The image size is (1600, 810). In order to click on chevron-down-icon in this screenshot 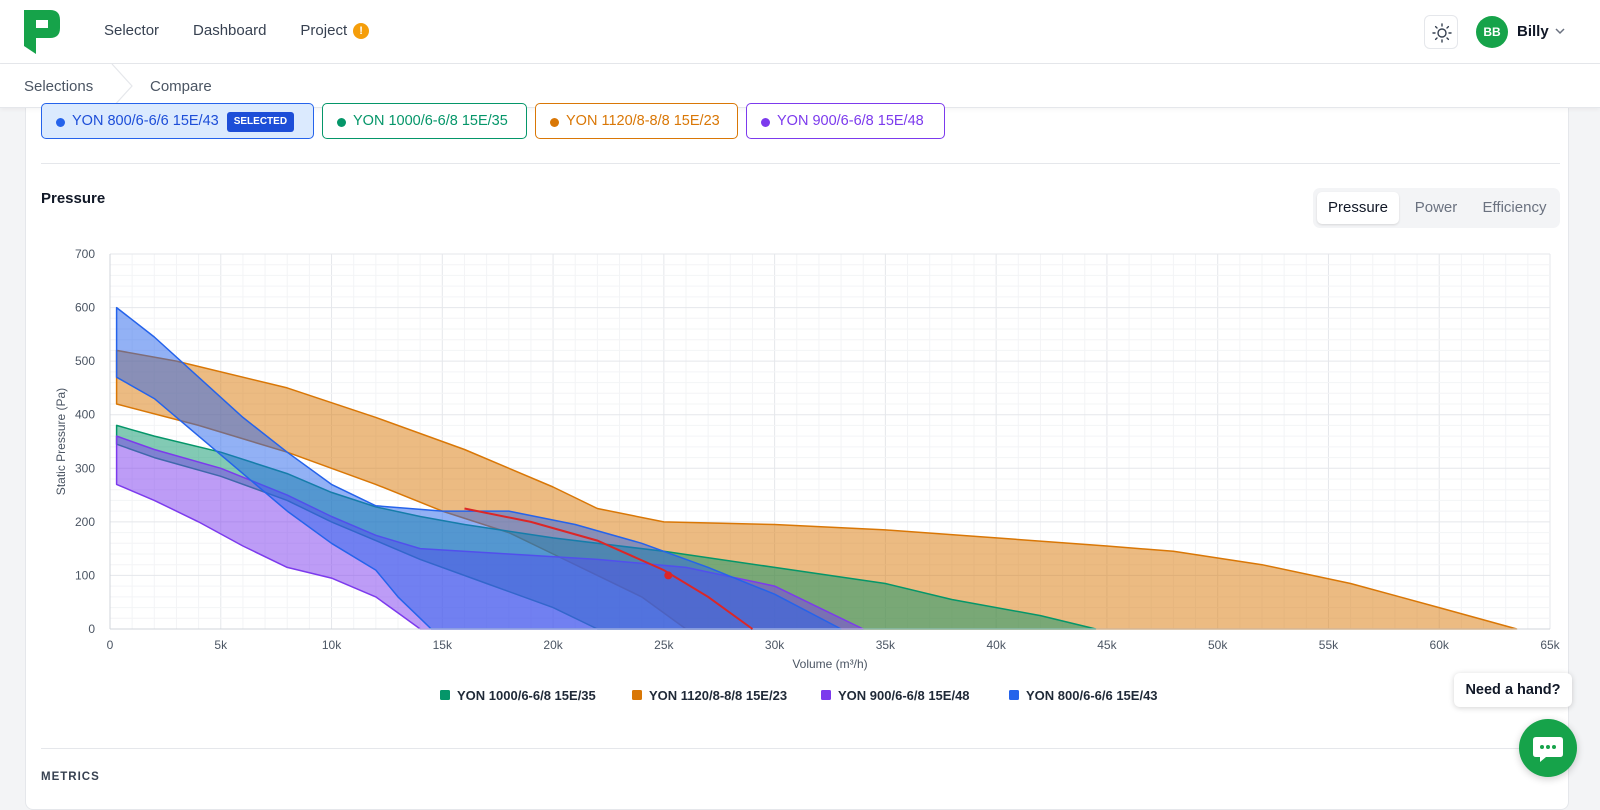, I will do `click(1560, 31)`.